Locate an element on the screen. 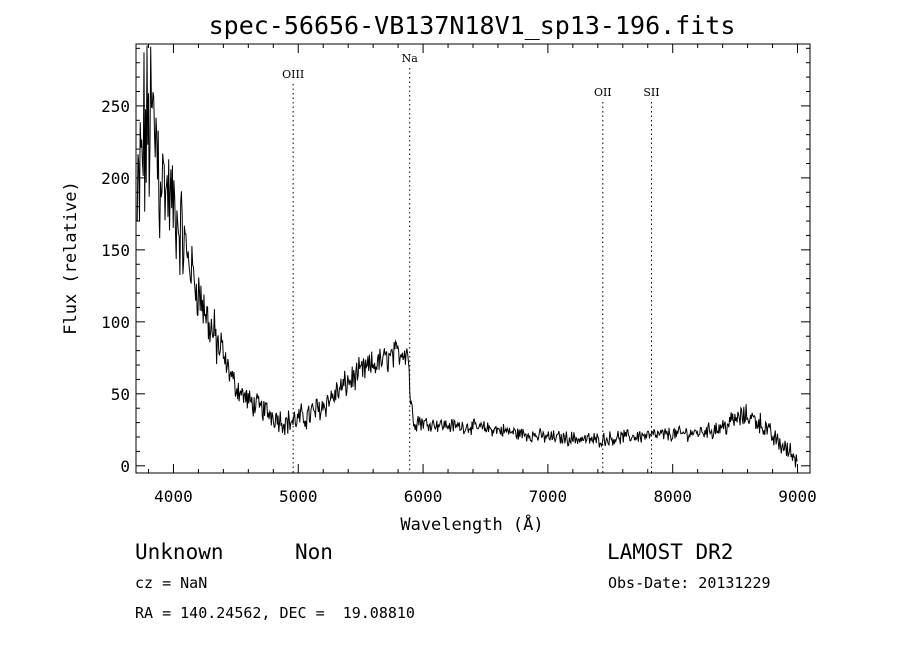  y-tick-label: 200 is located at coordinates (115, 178).